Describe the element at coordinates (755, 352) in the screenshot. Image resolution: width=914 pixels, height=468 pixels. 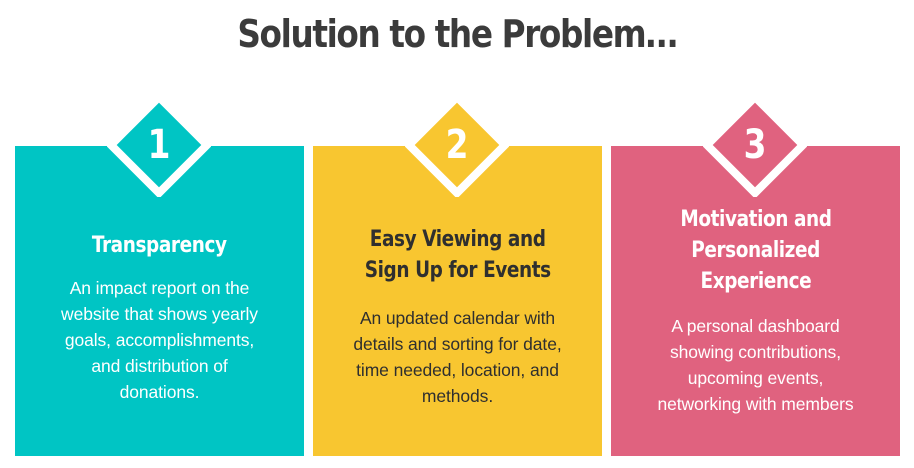
I see `card-description-line: showing contributions,` at that location.